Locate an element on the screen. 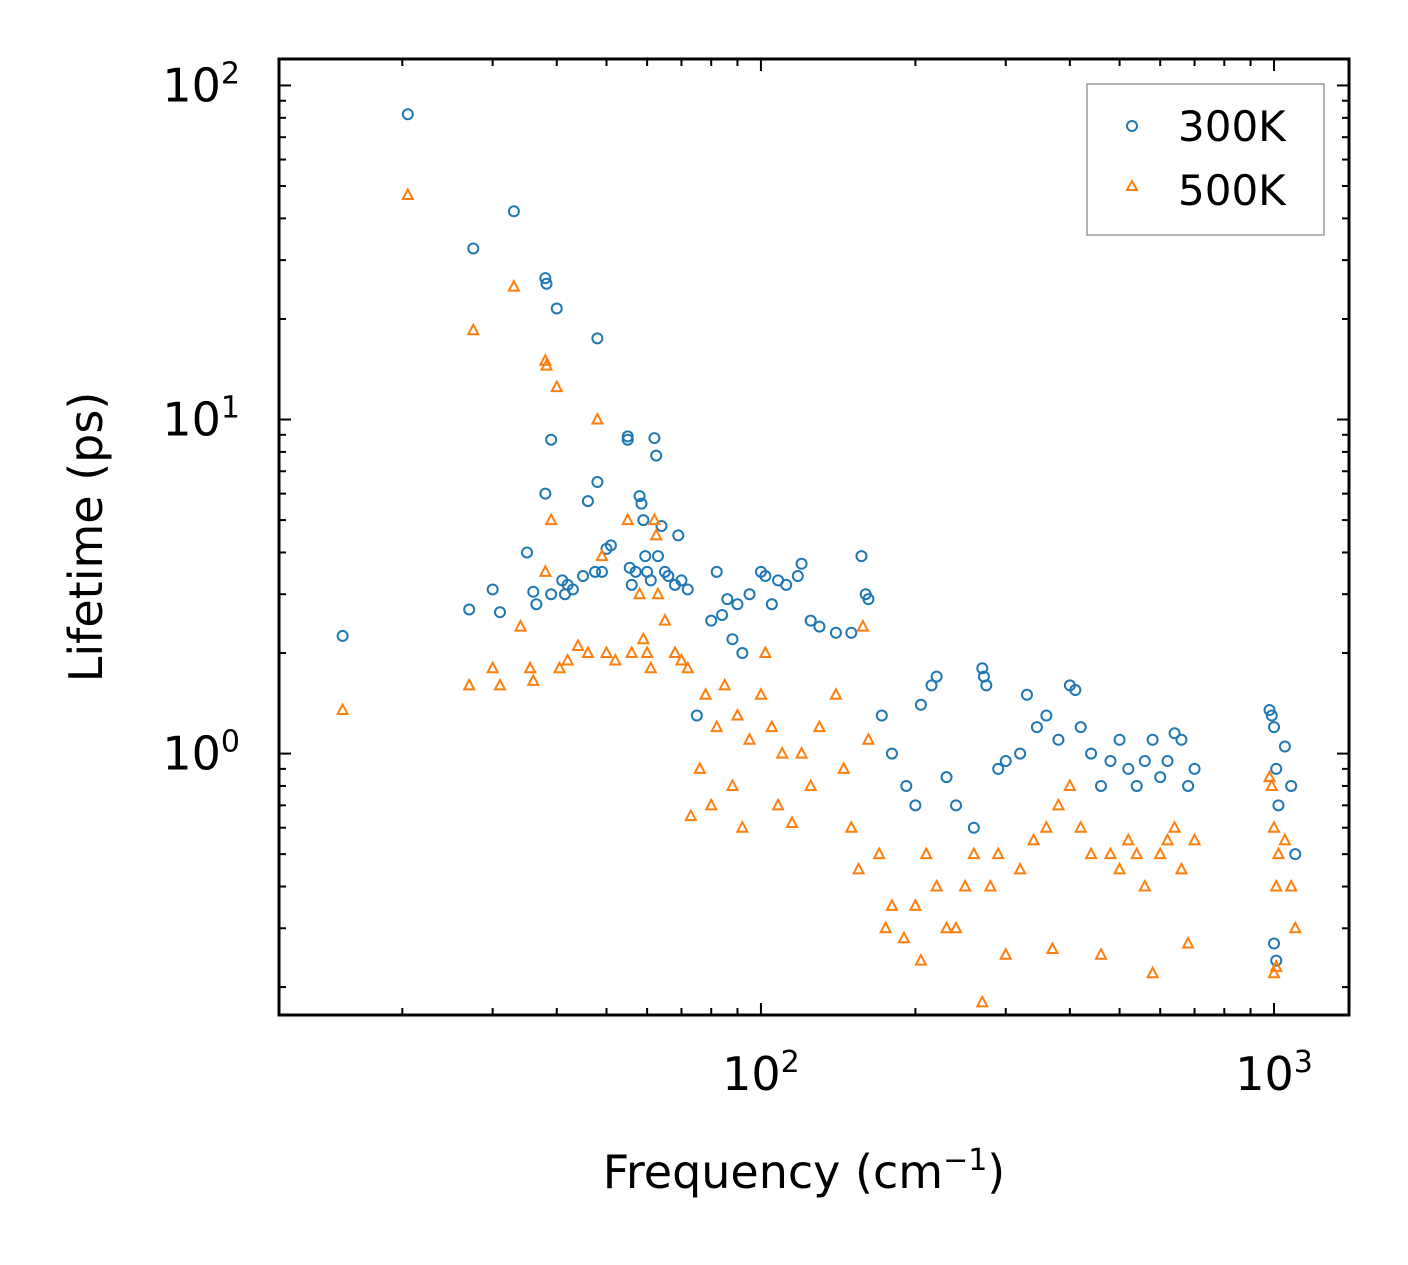 This screenshot has height=1265, width=1408. legend-marker-300K is located at coordinates (1132, 126).